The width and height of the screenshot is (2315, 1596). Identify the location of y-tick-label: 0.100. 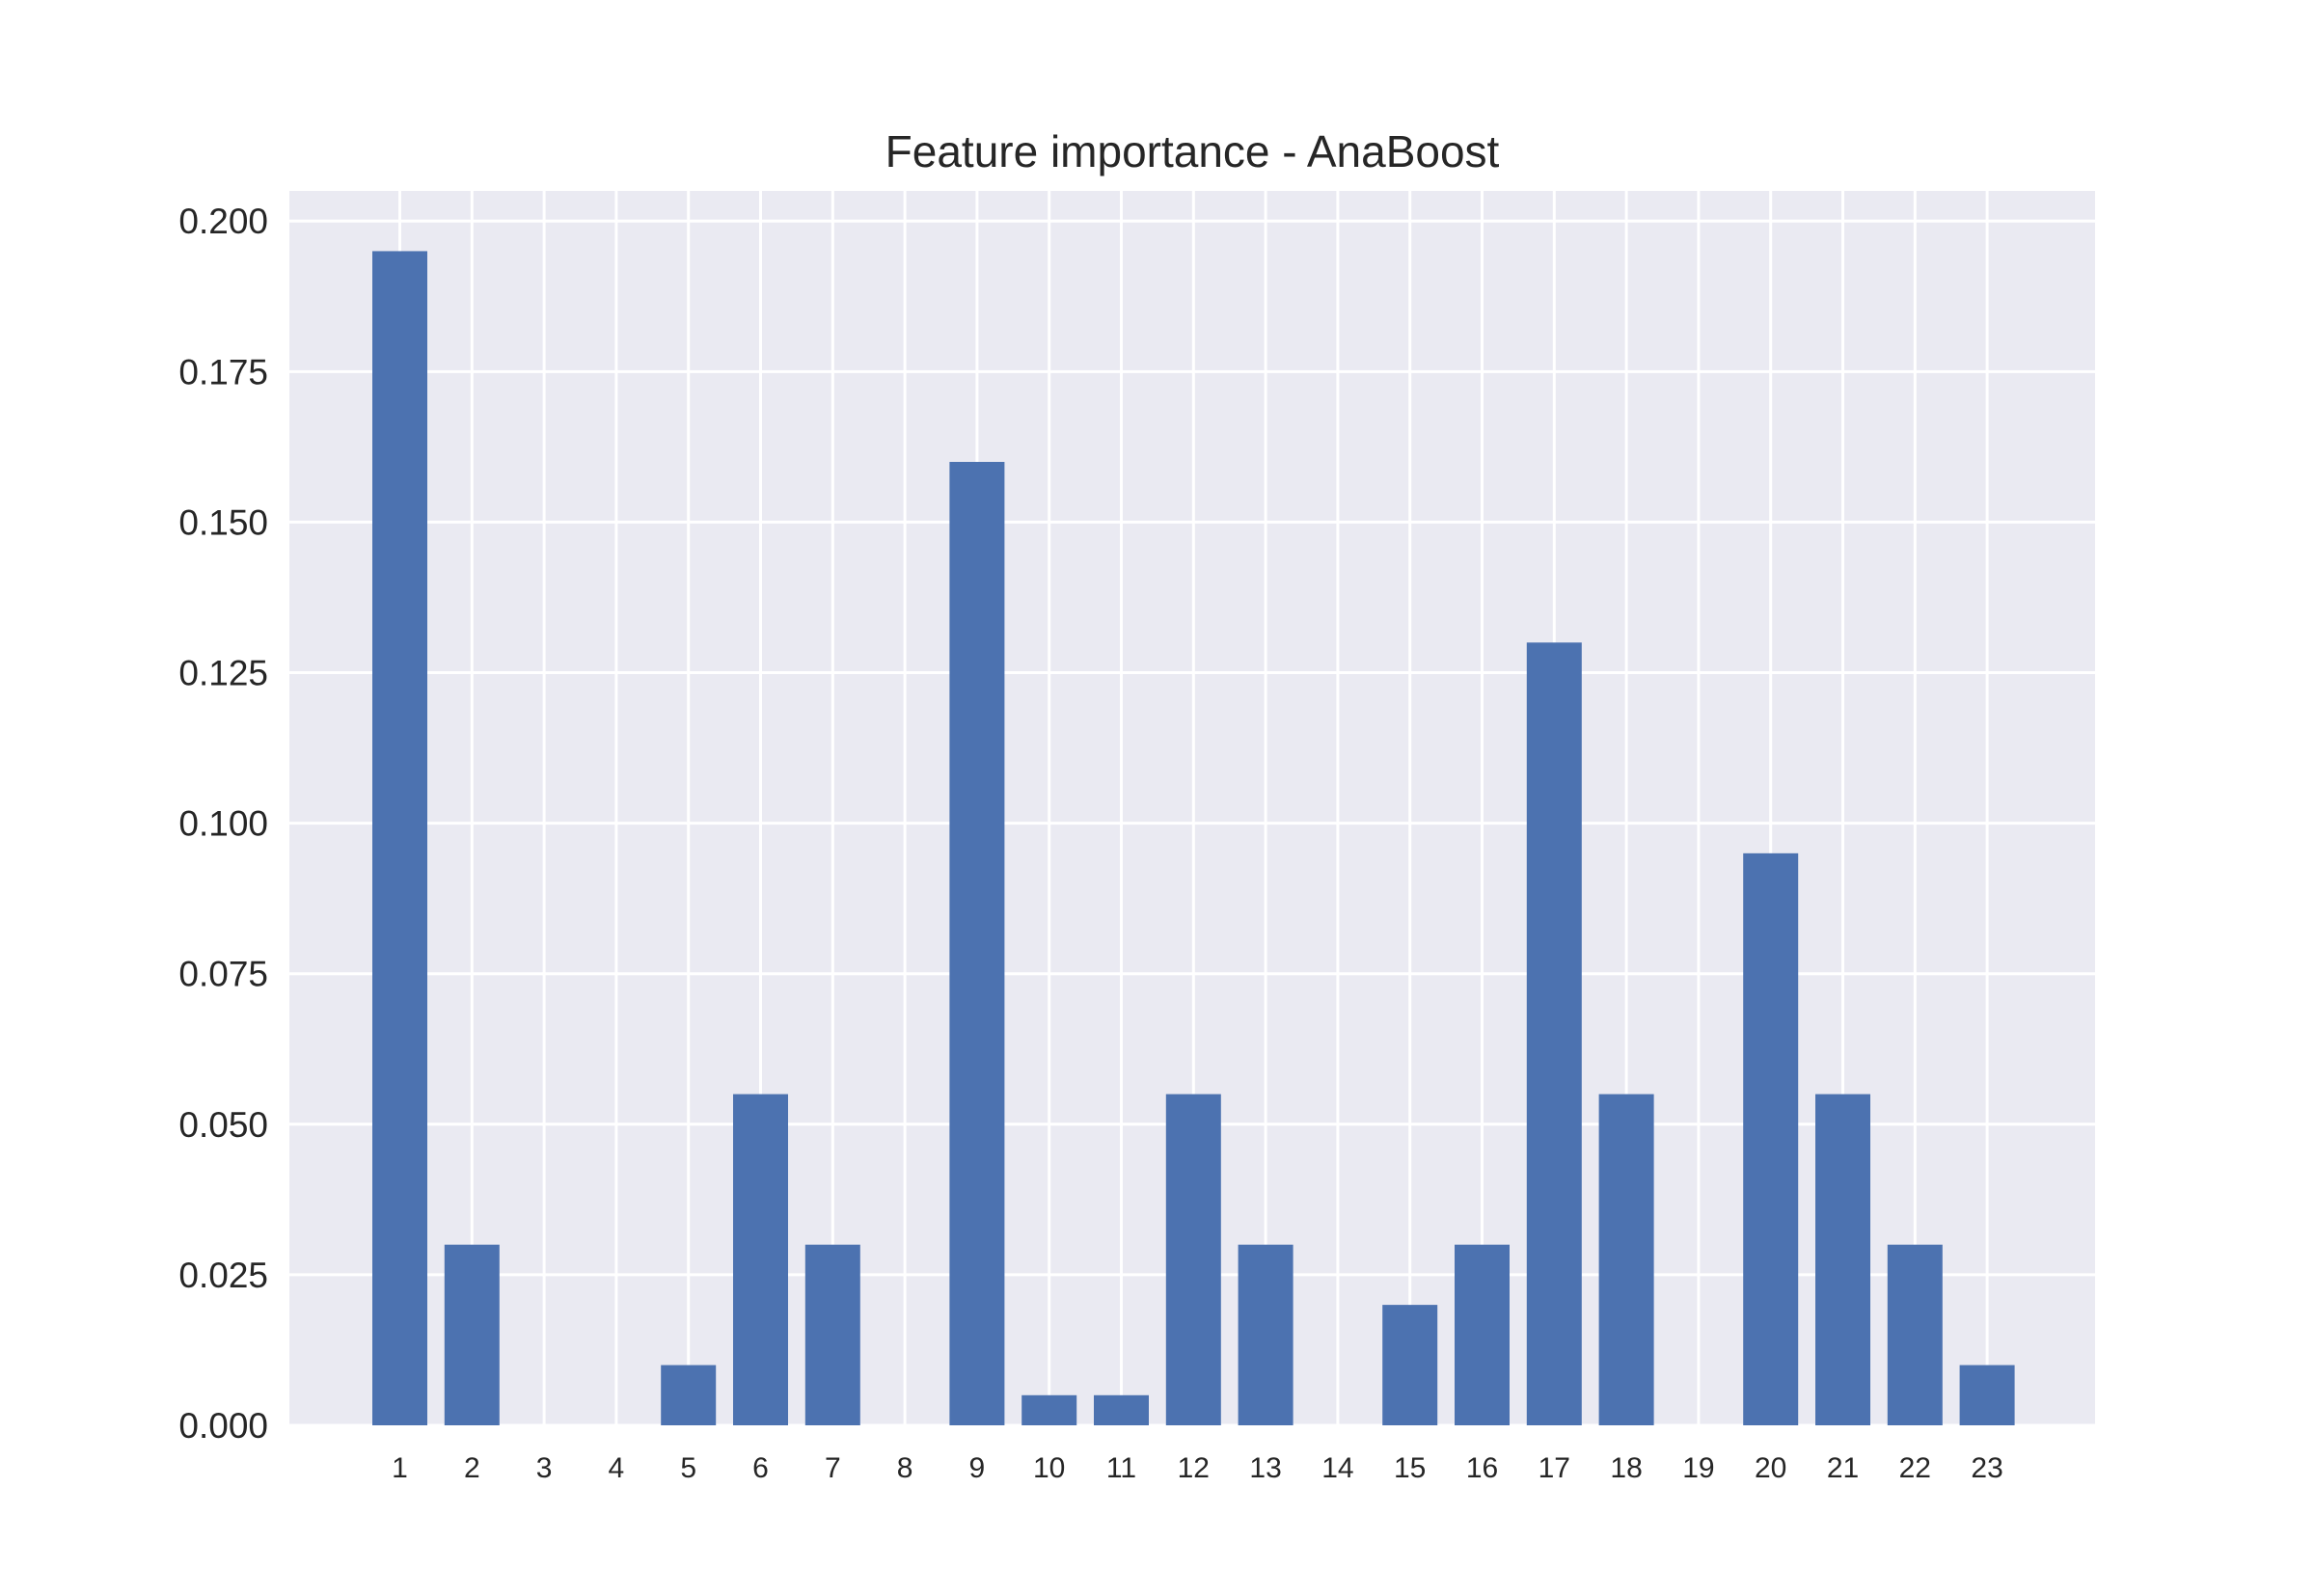
(223, 824).